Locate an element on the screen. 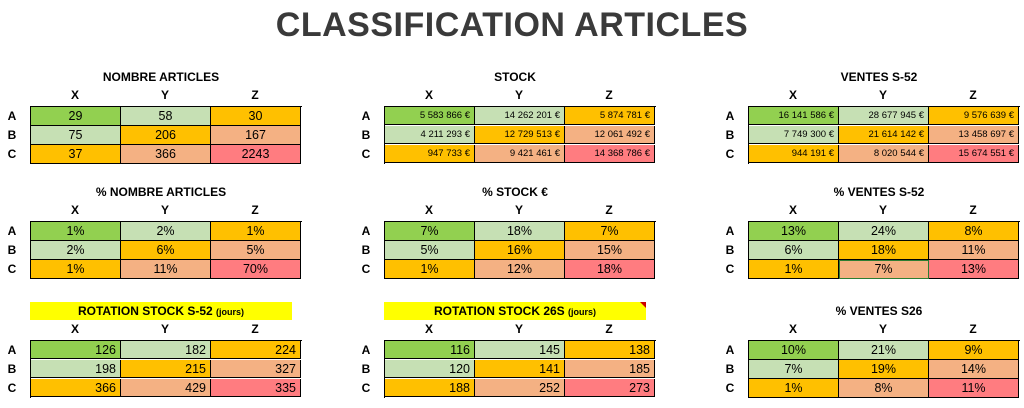 Image resolution: width=1024 pixels, height=408 pixels. table-cell: 15 674 551 € is located at coordinates (974, 154).